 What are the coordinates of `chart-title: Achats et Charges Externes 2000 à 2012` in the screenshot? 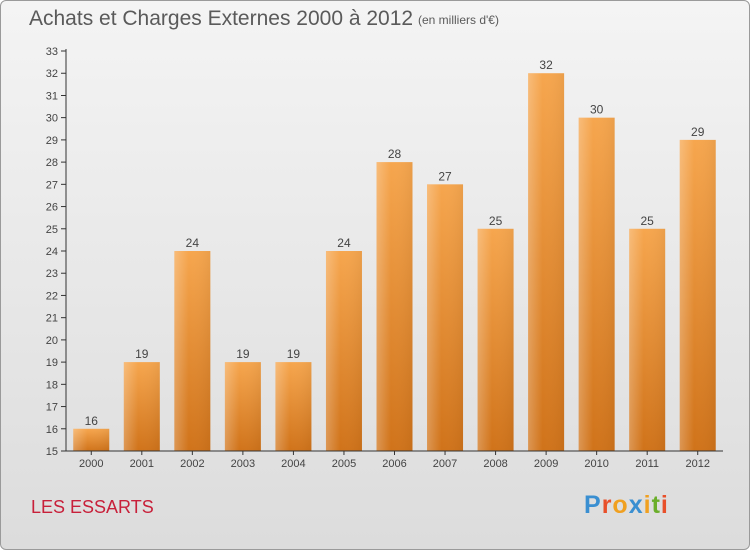 It's located at (221, 18).